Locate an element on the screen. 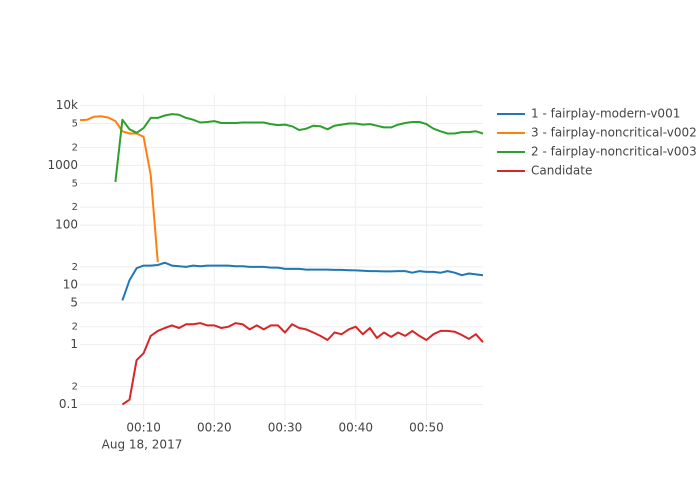 The image size is (700, 500). x-tick-label: 00:50 is located at coordinates (426, 428).